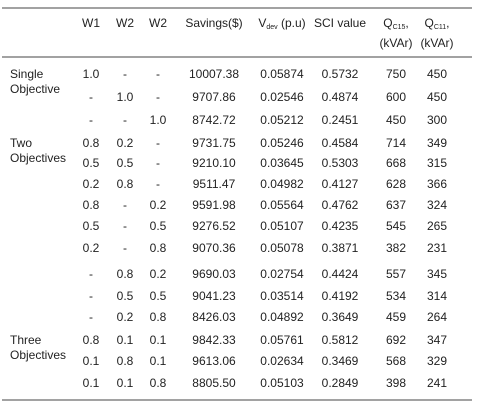 This screenshot has width=479, height=415. Describe the element at coordinates (282, 274) in the screenshot. I see `cell: 0.02754` at that location.